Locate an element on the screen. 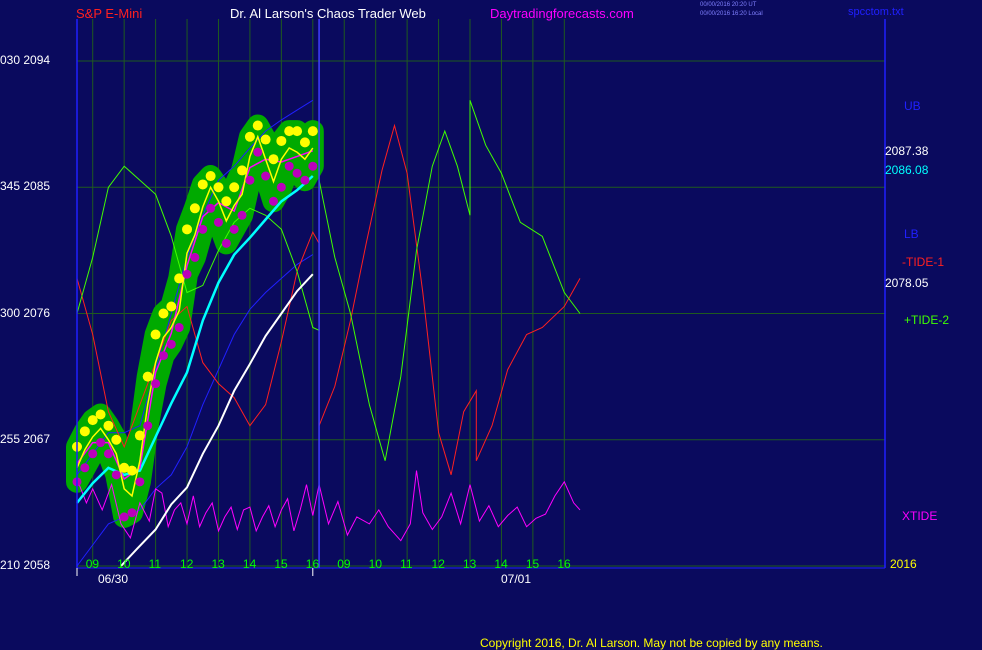 Image resolution: width=982 pixels, height=650 pixels. legend-xtide: XTIDE is located at coordinates (920, 516).